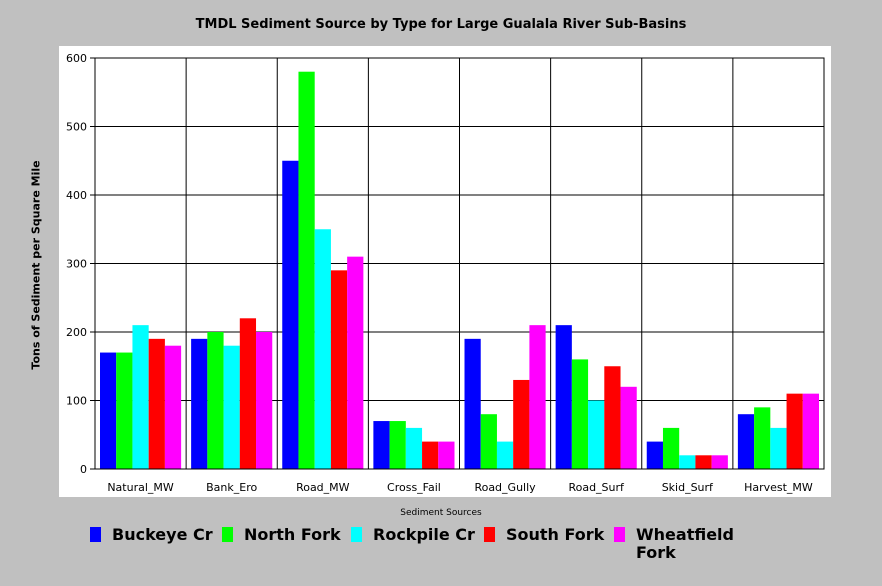 This screenshot has height=586, width=882. I want to click on y-tick-label: 100, so click(76, 401).